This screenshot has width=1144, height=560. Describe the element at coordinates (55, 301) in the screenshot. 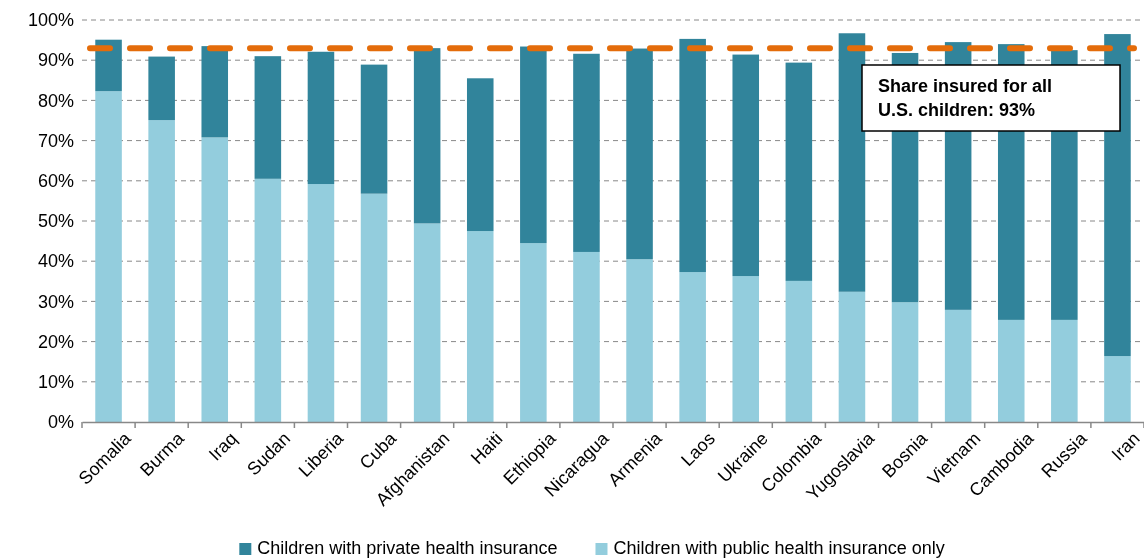

I see `y-tick-label: 30%` at that location.